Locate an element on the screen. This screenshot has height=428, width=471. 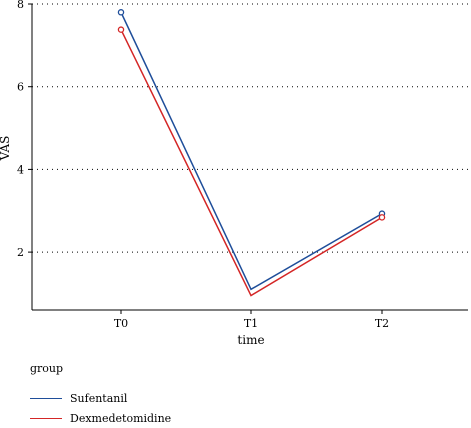
y-tick-label-1: 4 is located at coordinates (20, 169).